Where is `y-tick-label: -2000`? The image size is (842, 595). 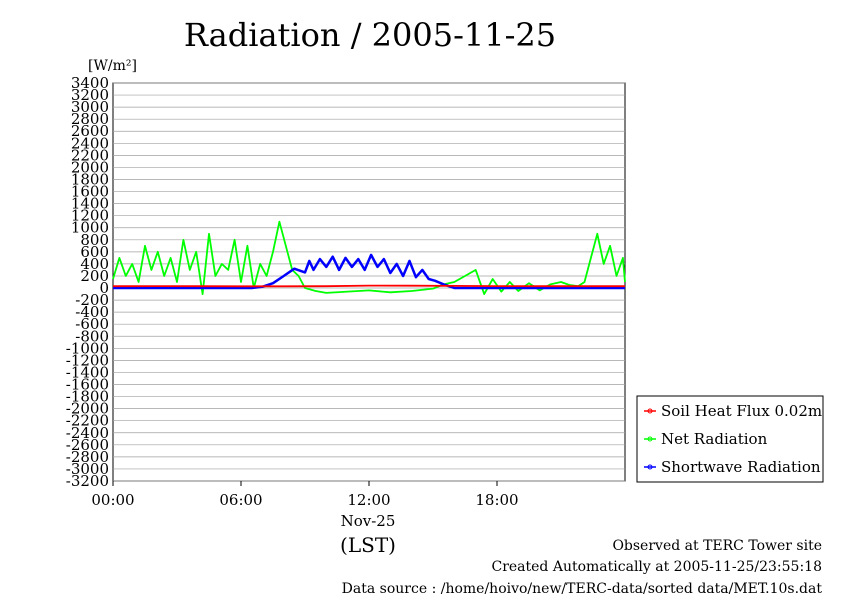
y-tick-label: -2000 is located at coordinates (87, 409).